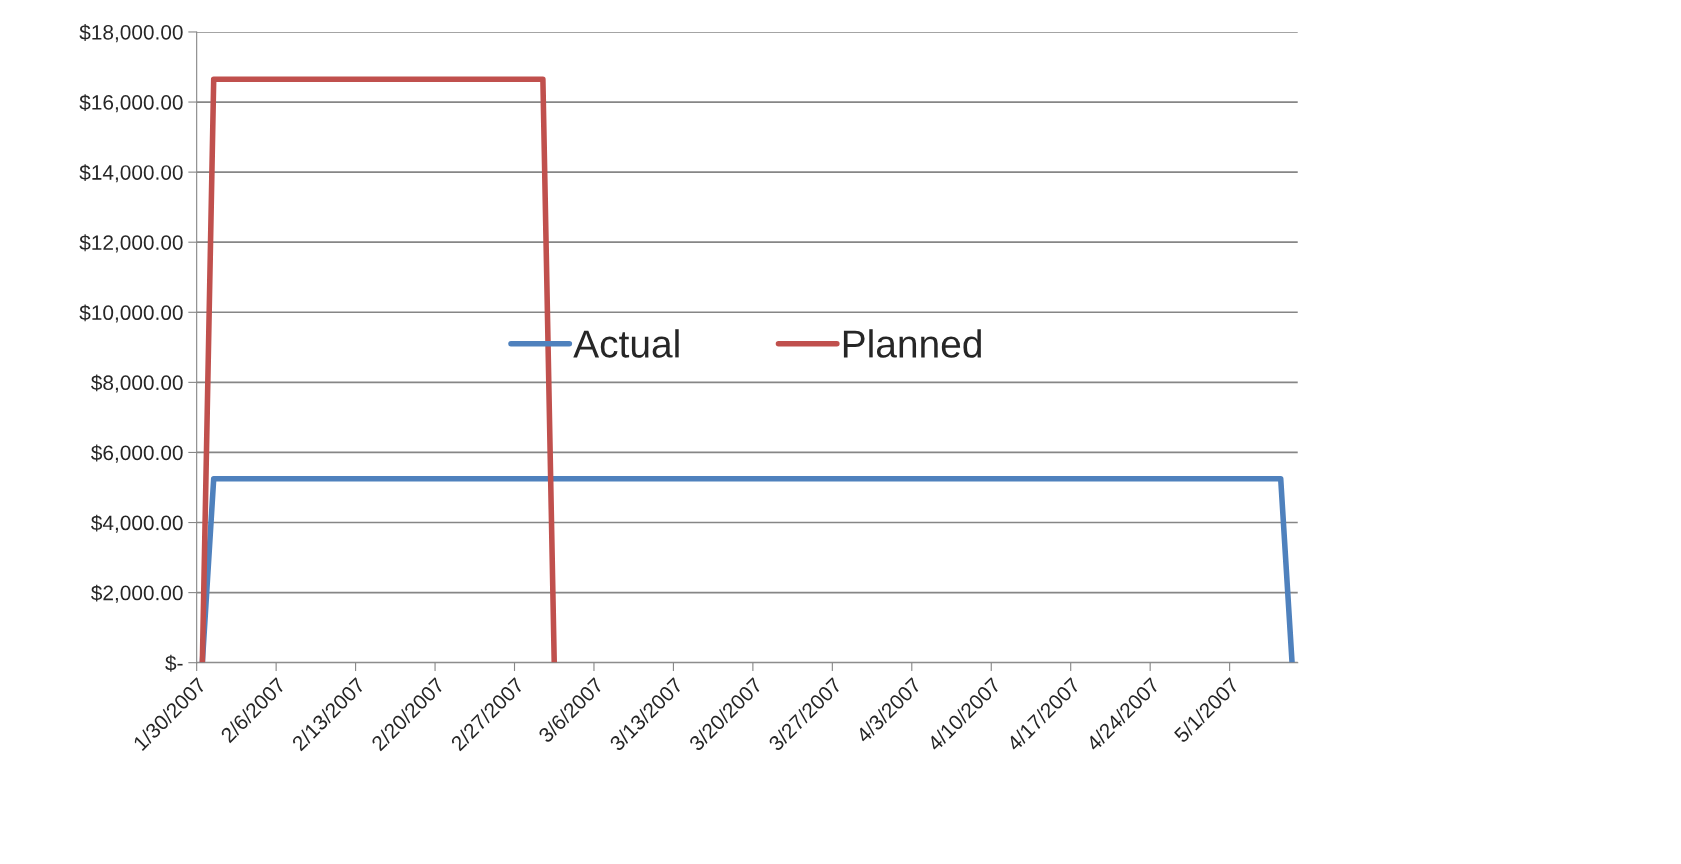  I want to click on legend-label: Actual, so click(626, 343).